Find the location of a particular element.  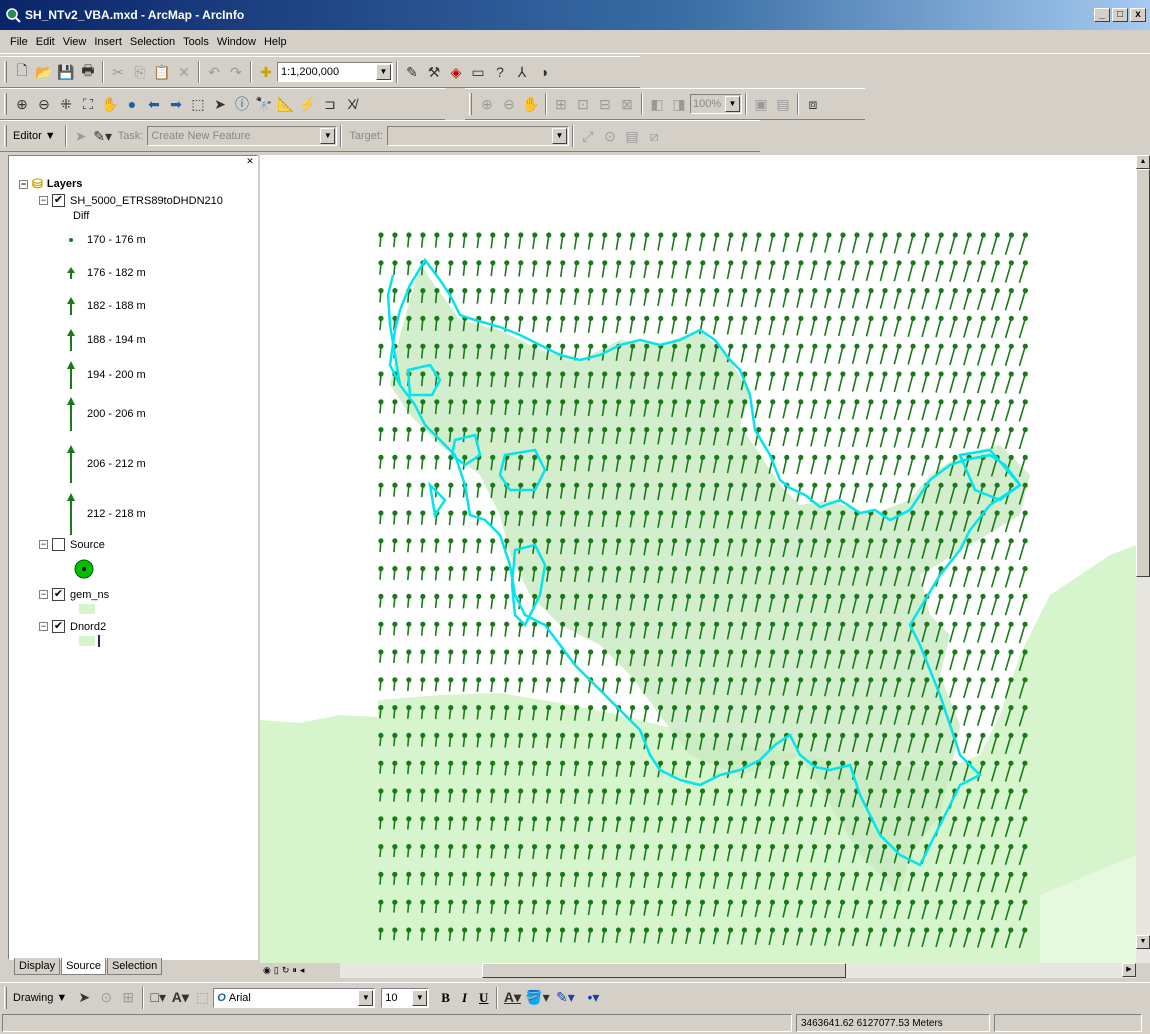

vertical-scrollbar: ▲ ▼ is located at coordinates (1143, 559).